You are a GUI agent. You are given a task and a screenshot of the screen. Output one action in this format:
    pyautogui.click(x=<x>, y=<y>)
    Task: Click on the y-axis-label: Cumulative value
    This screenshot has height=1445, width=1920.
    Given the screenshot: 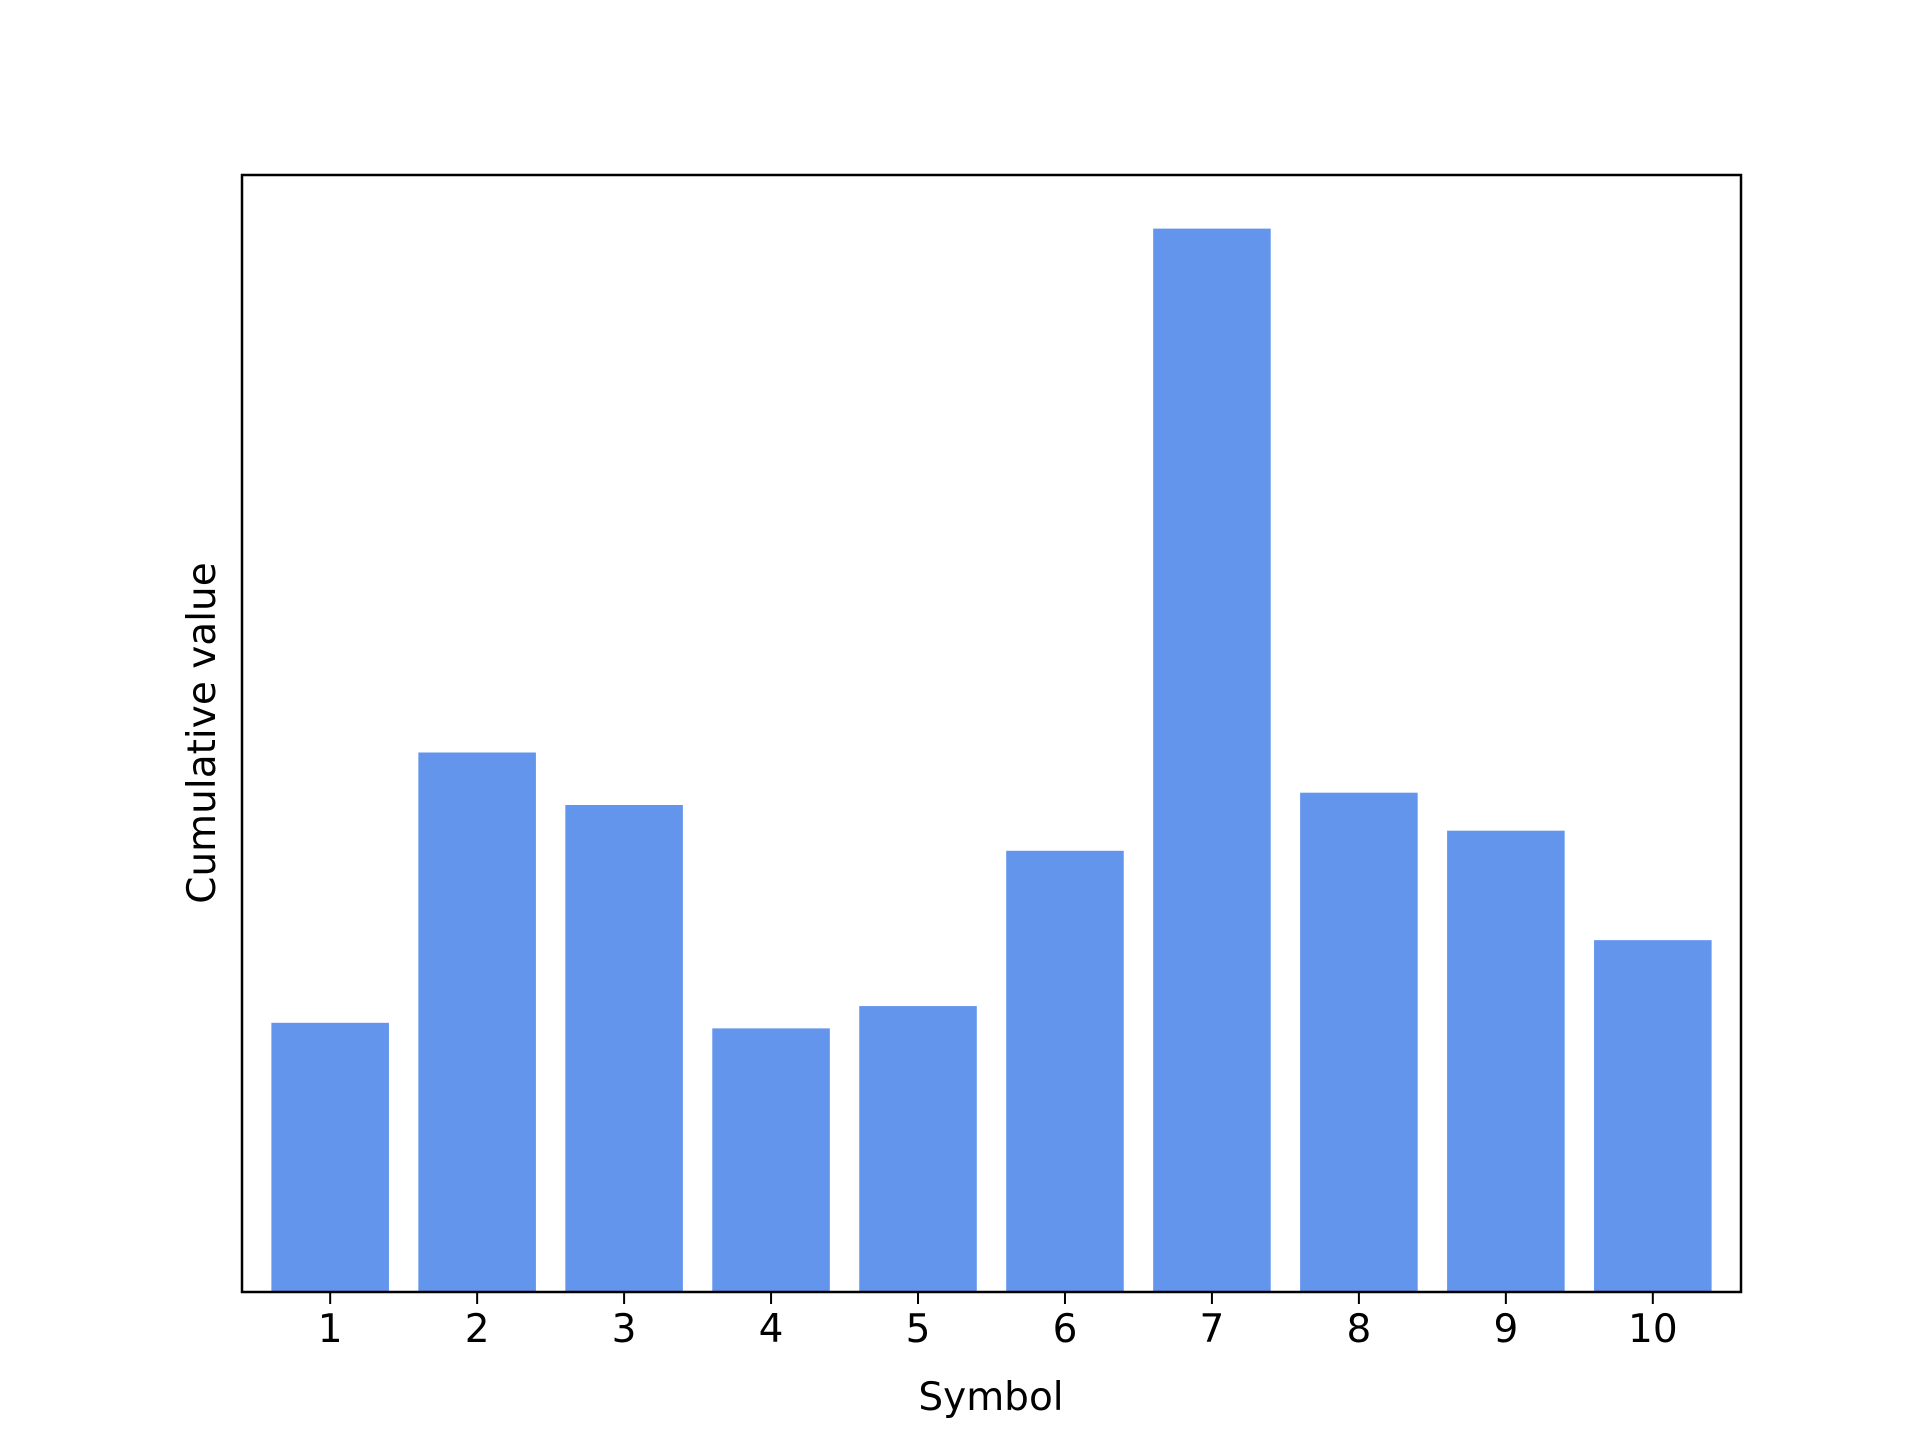 What is the action you would take?
    pyautogui.click(x=202, y=733)
    